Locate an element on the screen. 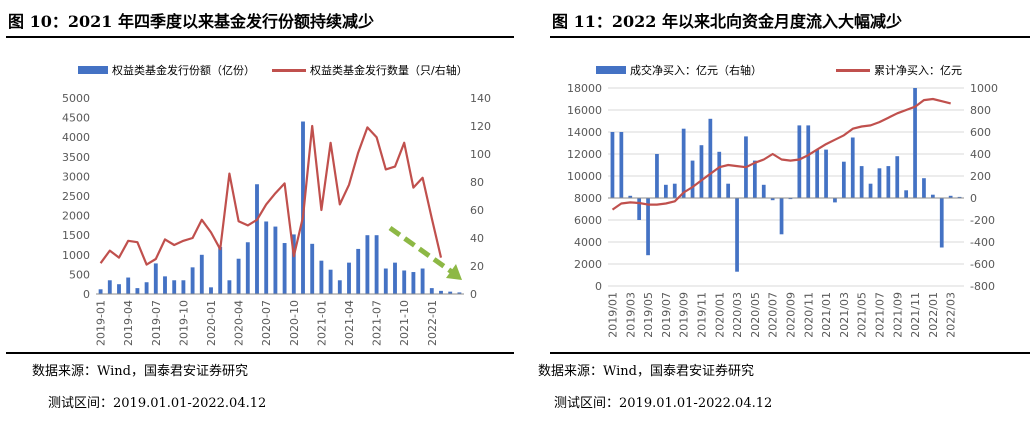 The image size is (1036, 429). x-tick-label: 2022-01 is located at coordinates (432, 323).